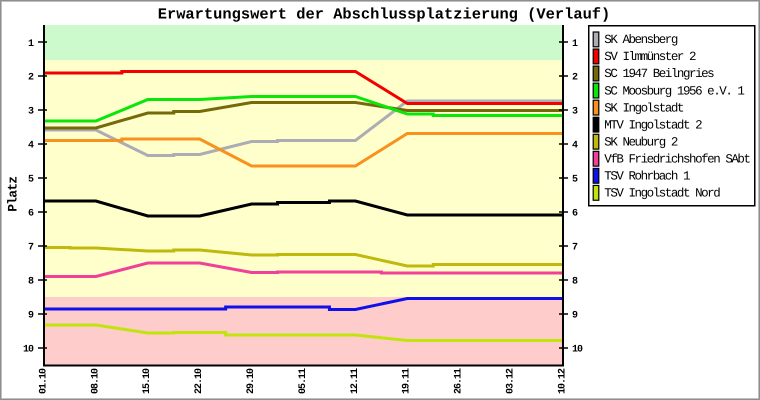 The width and height of the screenshot is (760, 400). Describe the element at coordinates (644, 108) in the screenshot. I see `svg-text: SK Ingolstadt` at that location.